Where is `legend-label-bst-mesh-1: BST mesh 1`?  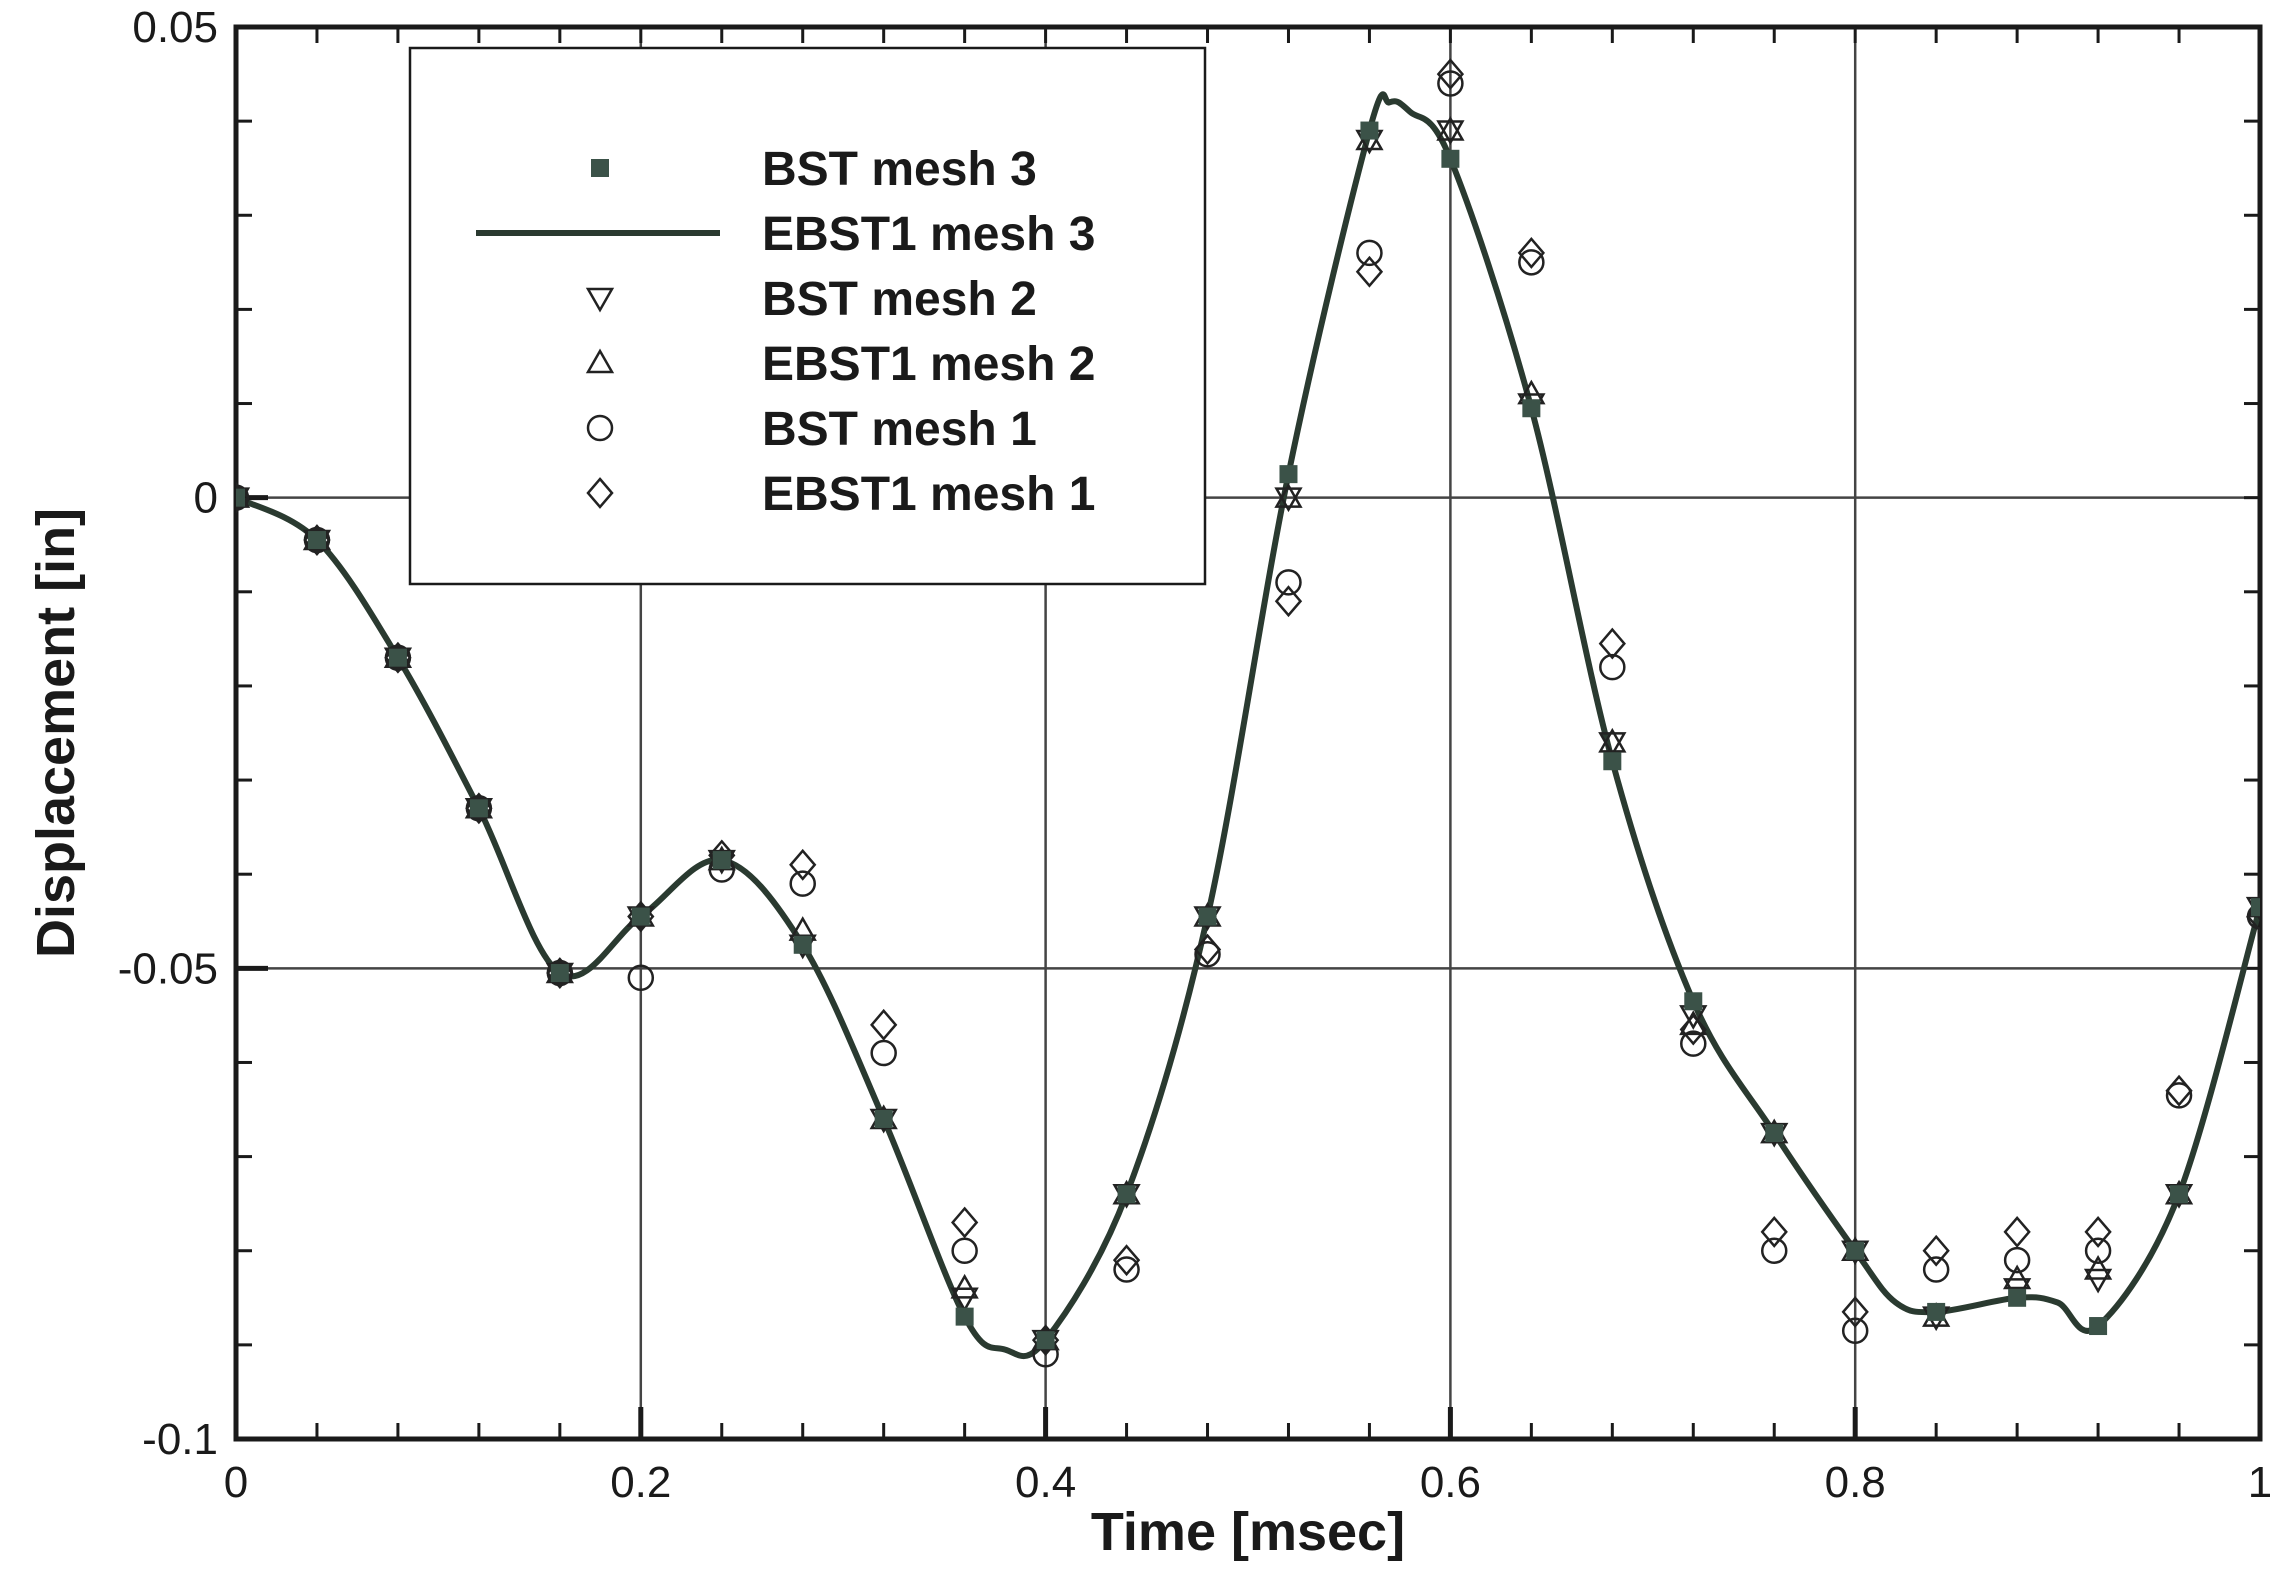
legend-label-bst-mesh-1: BST mesh 1 is located at coordinates (899, 429).